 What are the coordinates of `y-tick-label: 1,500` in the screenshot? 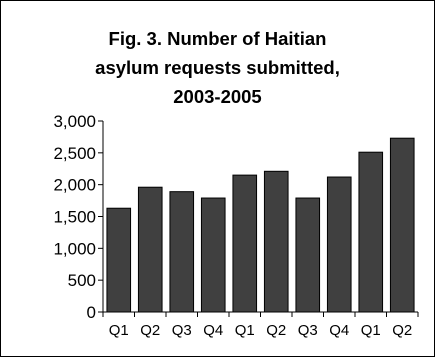 It's located at (74, 217).